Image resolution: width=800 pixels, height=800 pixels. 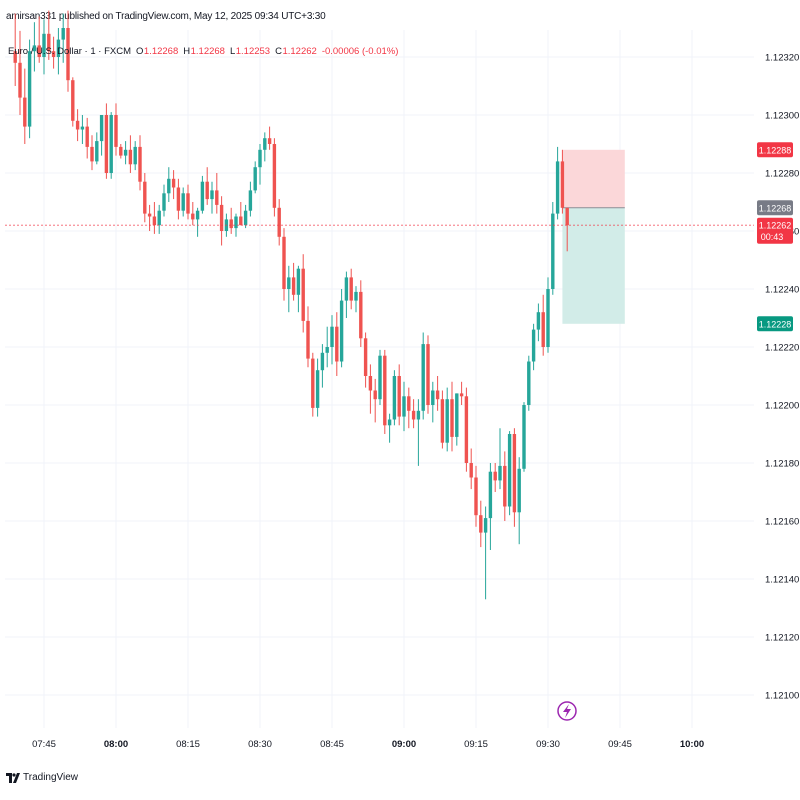 I want to click on ohlc-close-label: C, so click(x=278, y=51).